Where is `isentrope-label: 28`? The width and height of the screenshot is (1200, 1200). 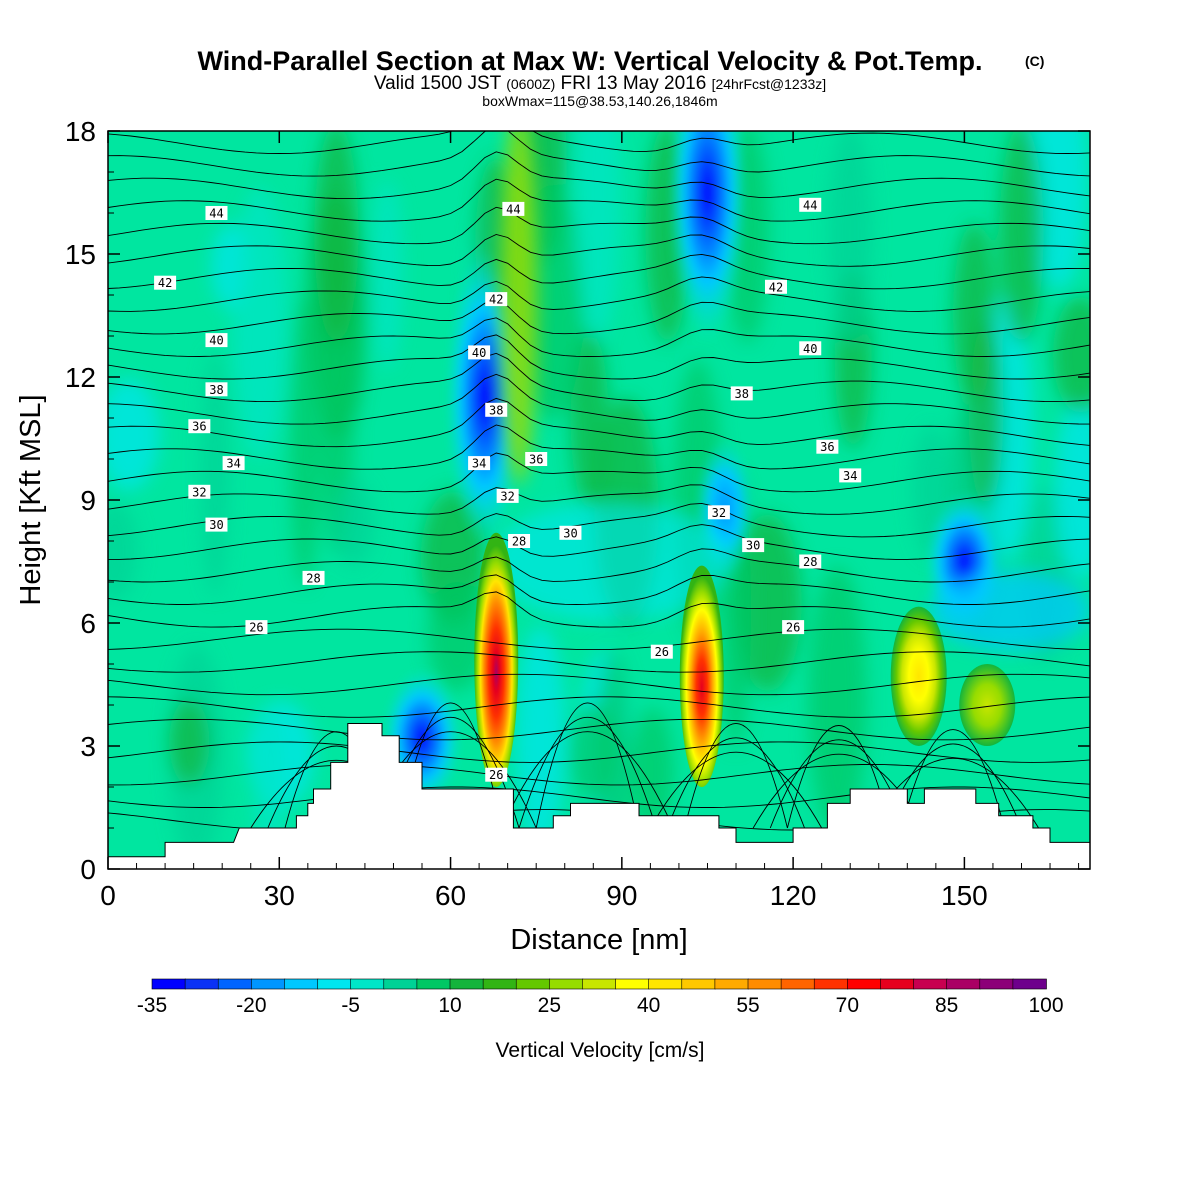
isentrope-label: 28 is located at coordinates (810, 561).